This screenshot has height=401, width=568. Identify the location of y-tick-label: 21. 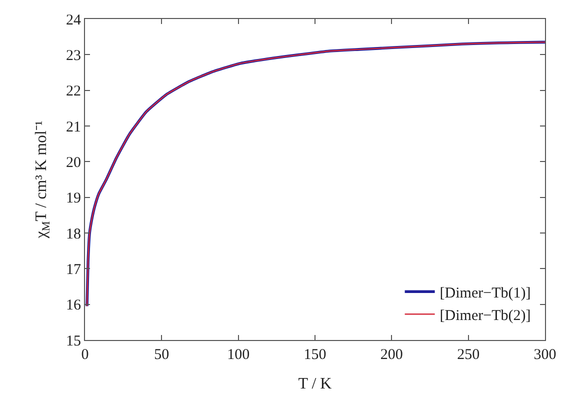
(73, 127).